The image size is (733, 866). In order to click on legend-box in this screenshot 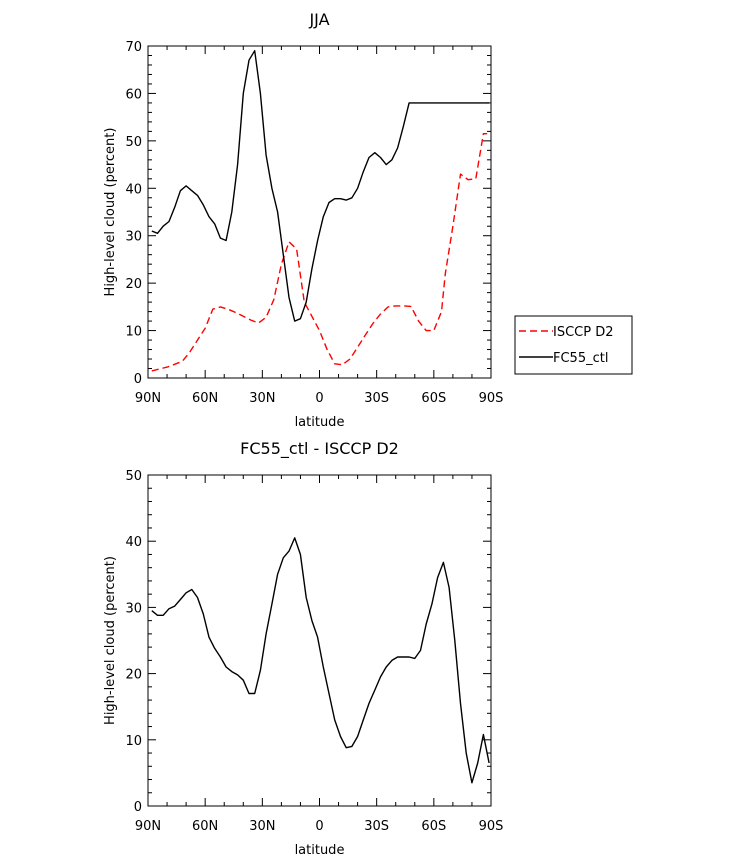, I will do `click(573, 345)`.